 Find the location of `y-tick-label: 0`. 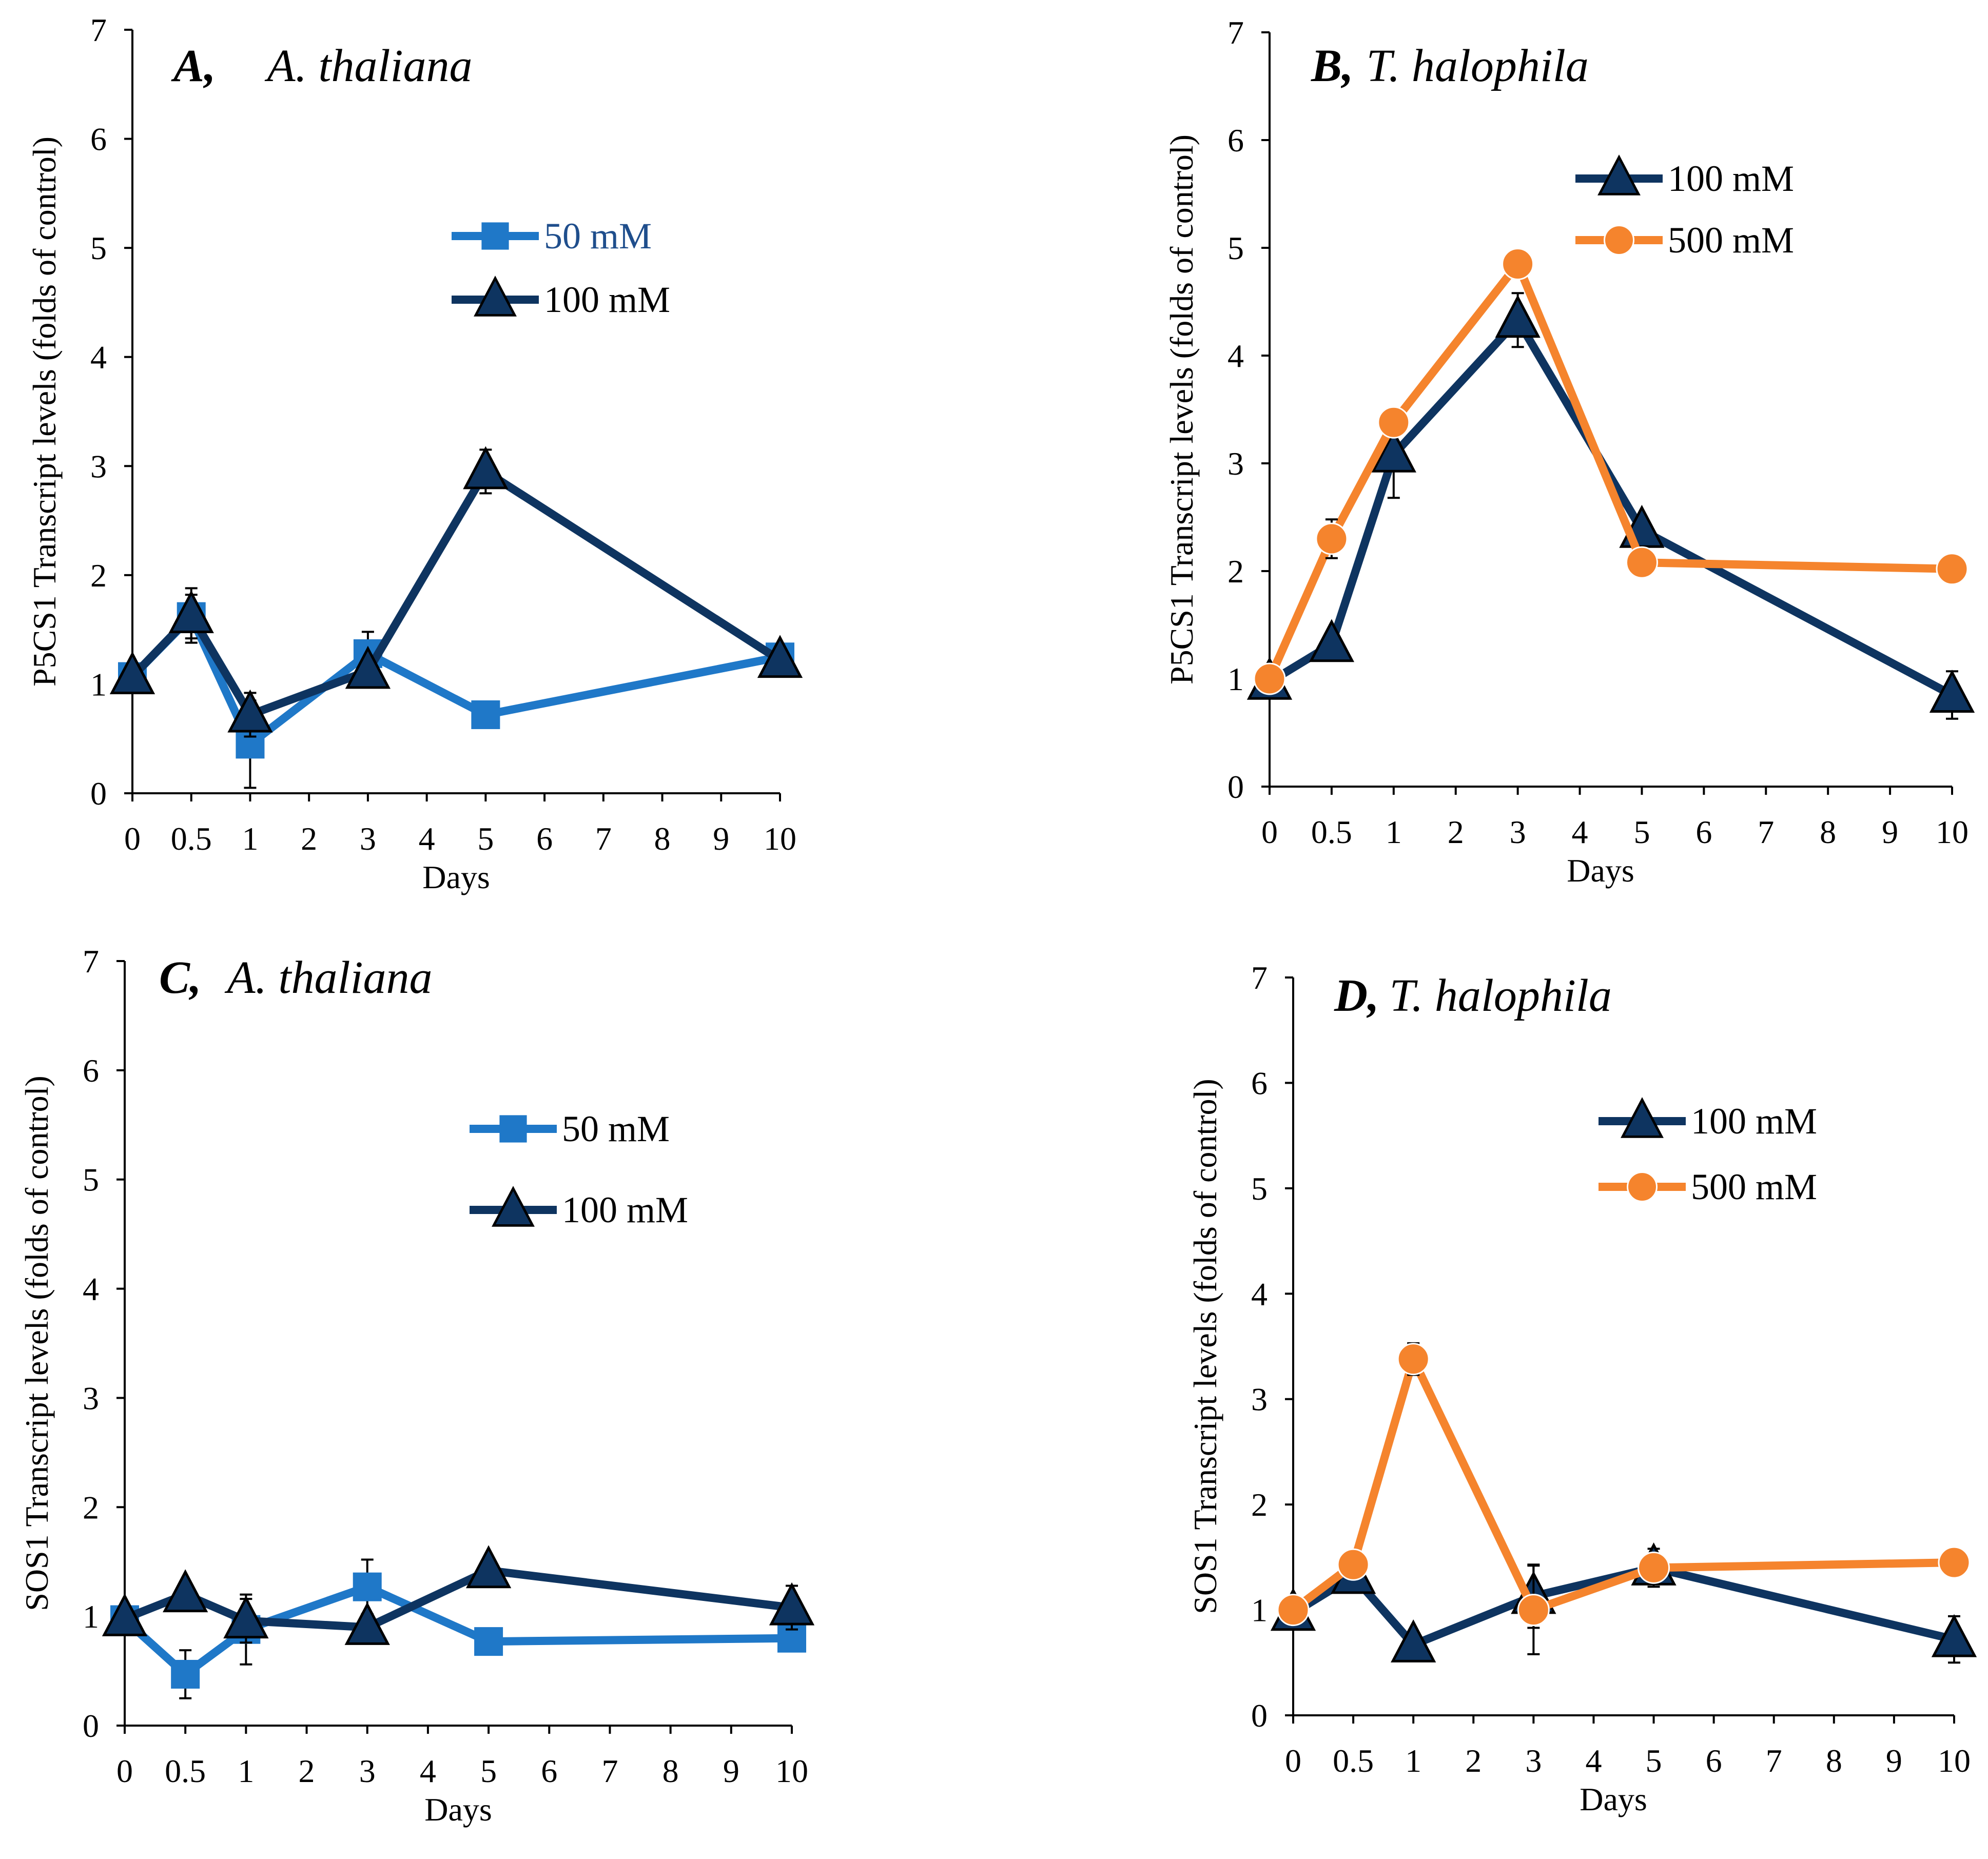

y-tick-label: 0 is located at coordinates (1259, 1715).